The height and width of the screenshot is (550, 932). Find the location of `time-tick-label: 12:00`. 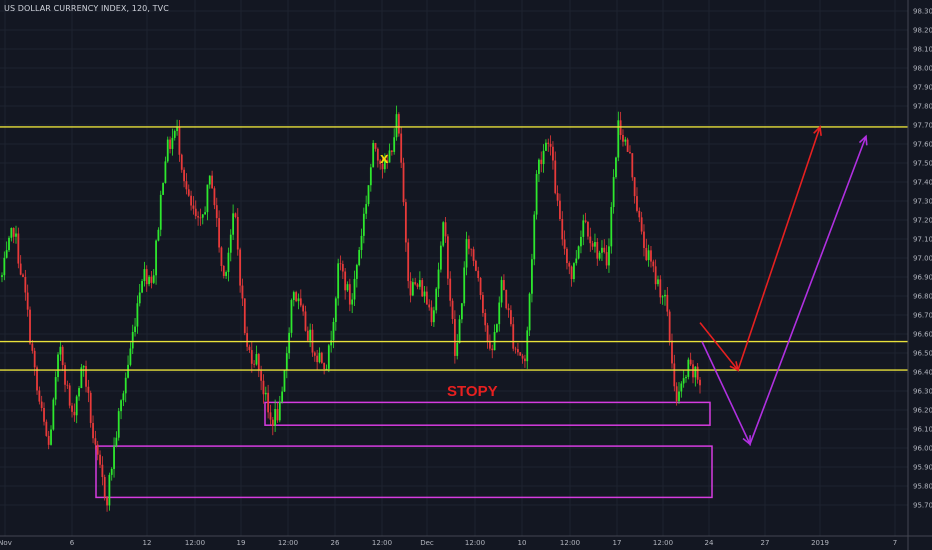

time-tick-label: 12:00 is located at coordinates (195, 543).